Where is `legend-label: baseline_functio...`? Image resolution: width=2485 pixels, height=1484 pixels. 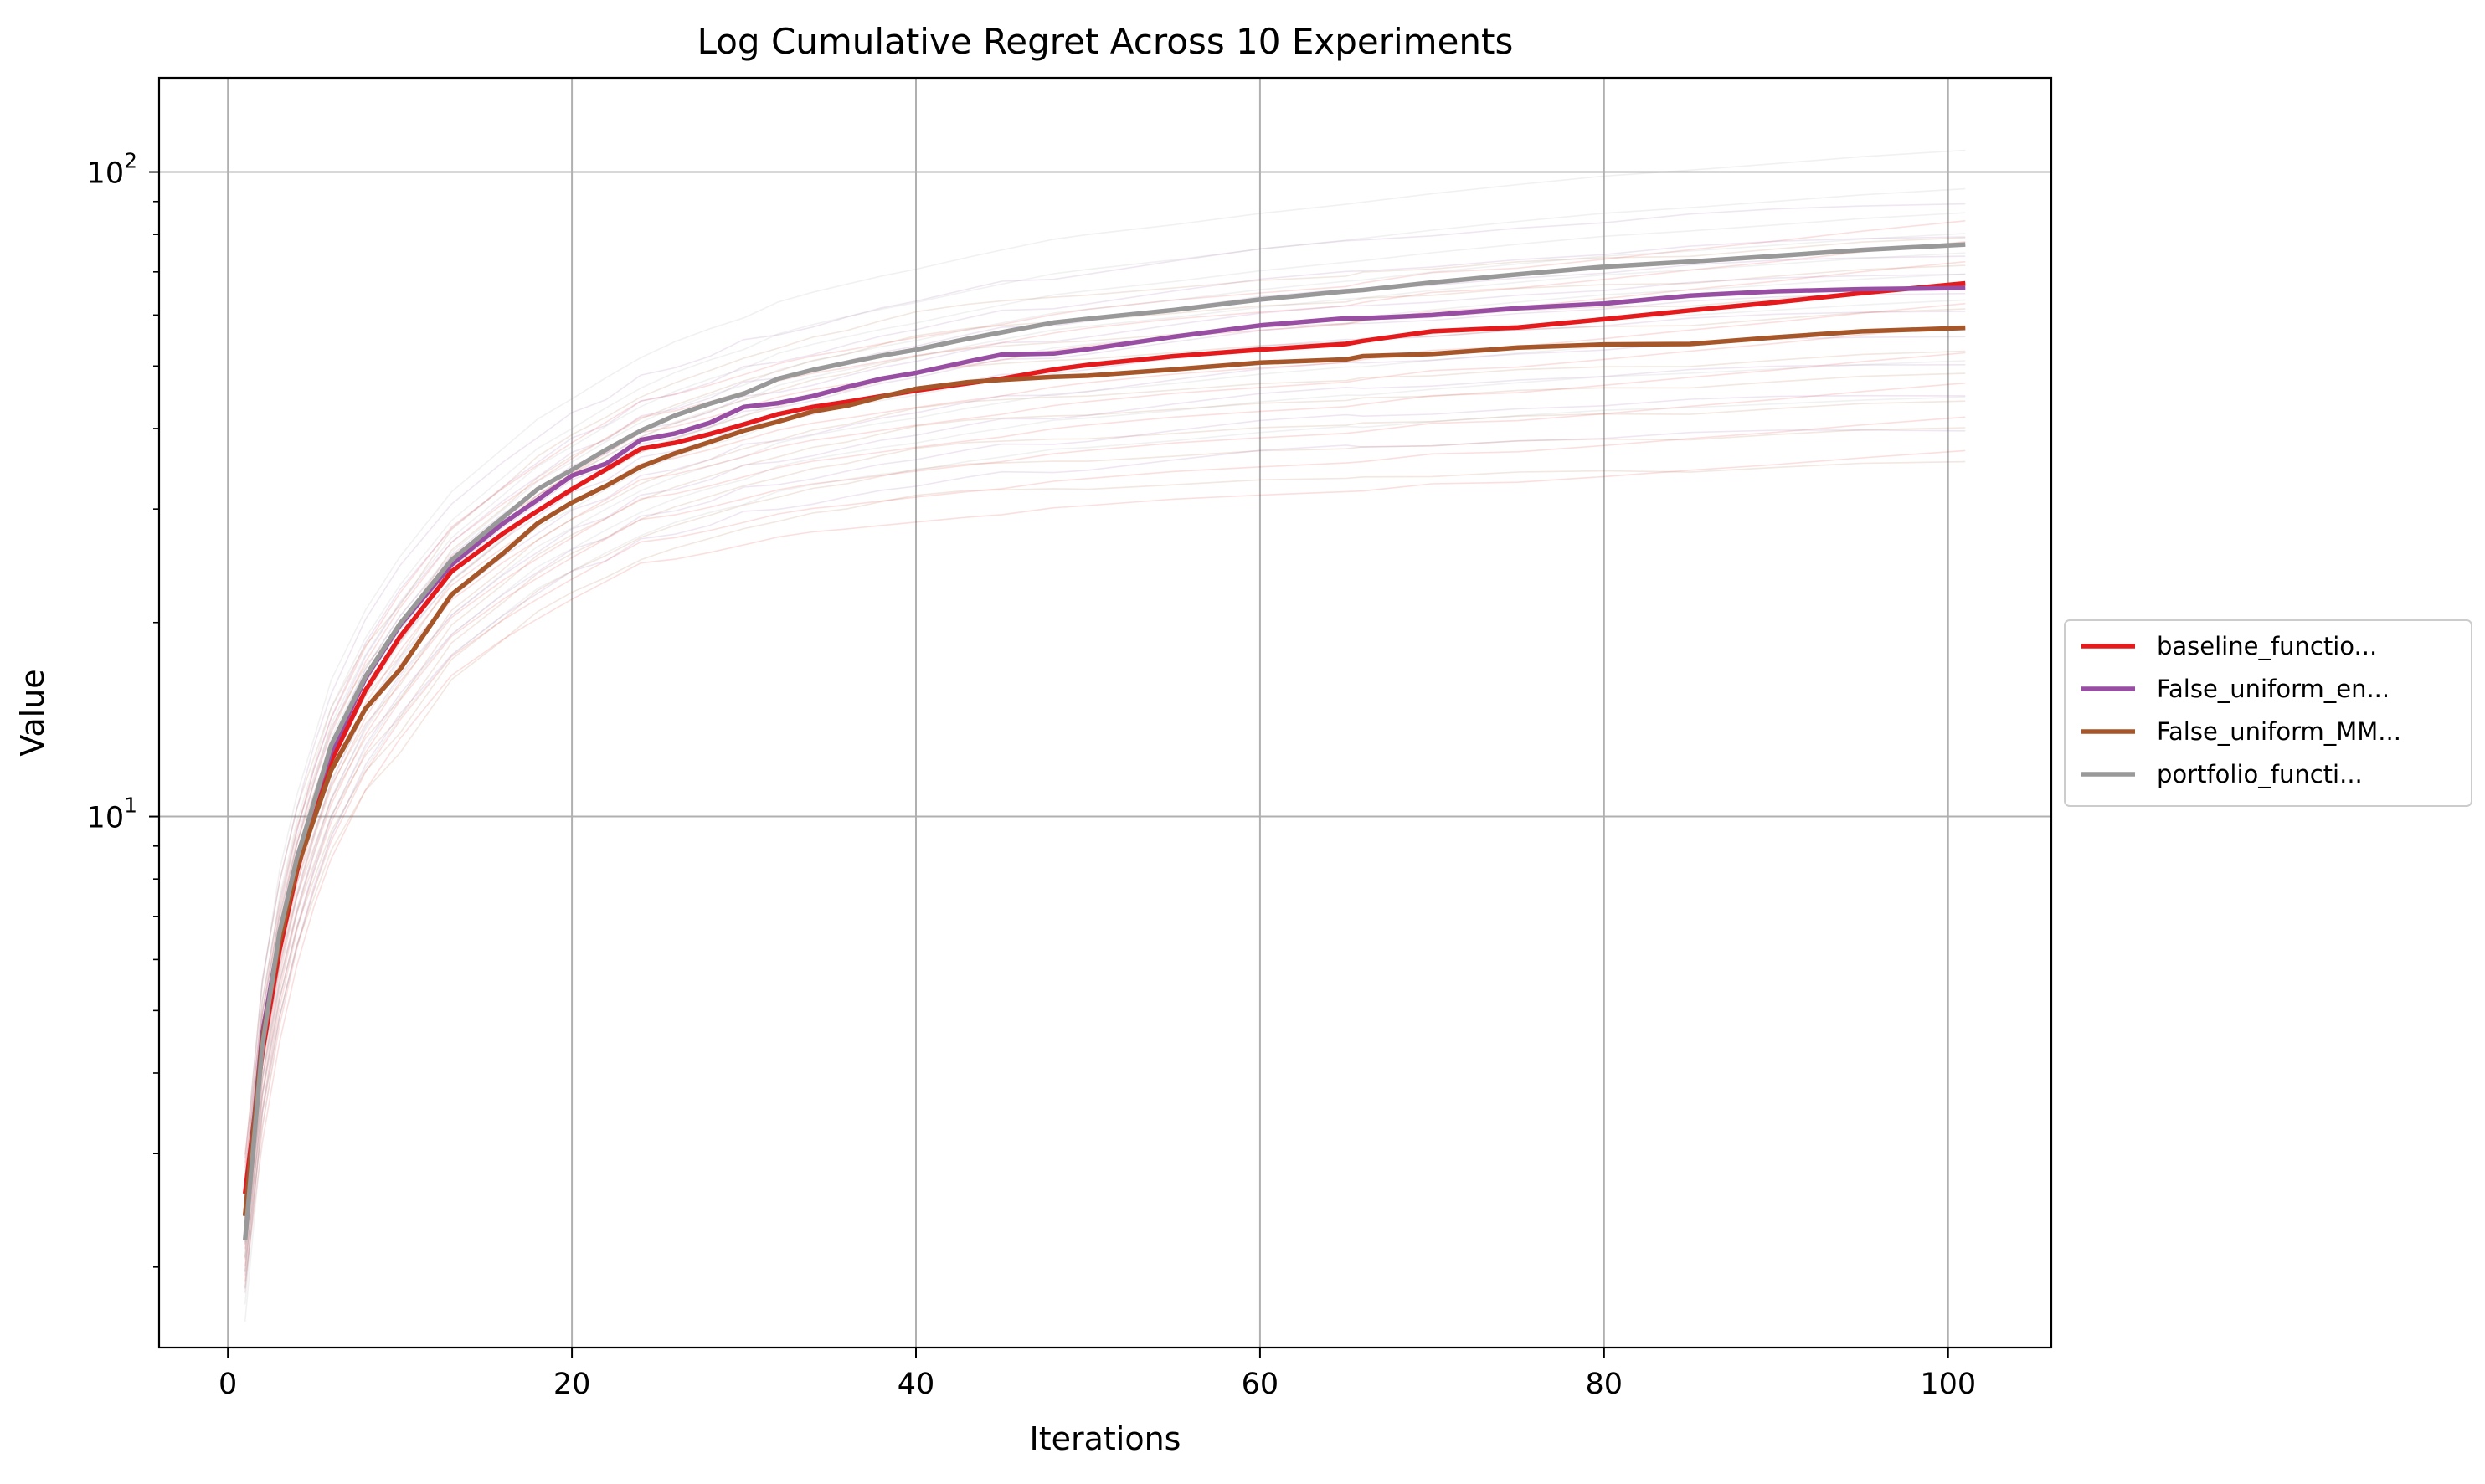 legend-label: baseline_functio... is located at coordinates (2267, 646).